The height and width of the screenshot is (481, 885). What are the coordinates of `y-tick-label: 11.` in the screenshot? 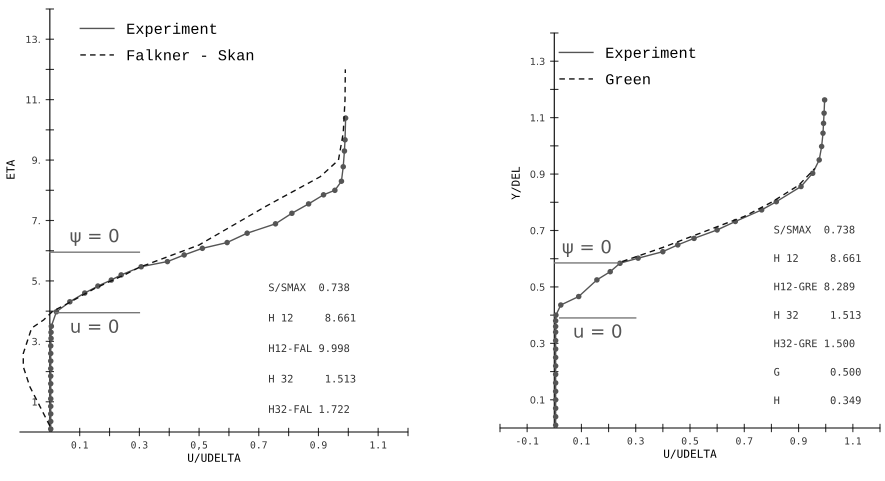 It's located at (33, 100).